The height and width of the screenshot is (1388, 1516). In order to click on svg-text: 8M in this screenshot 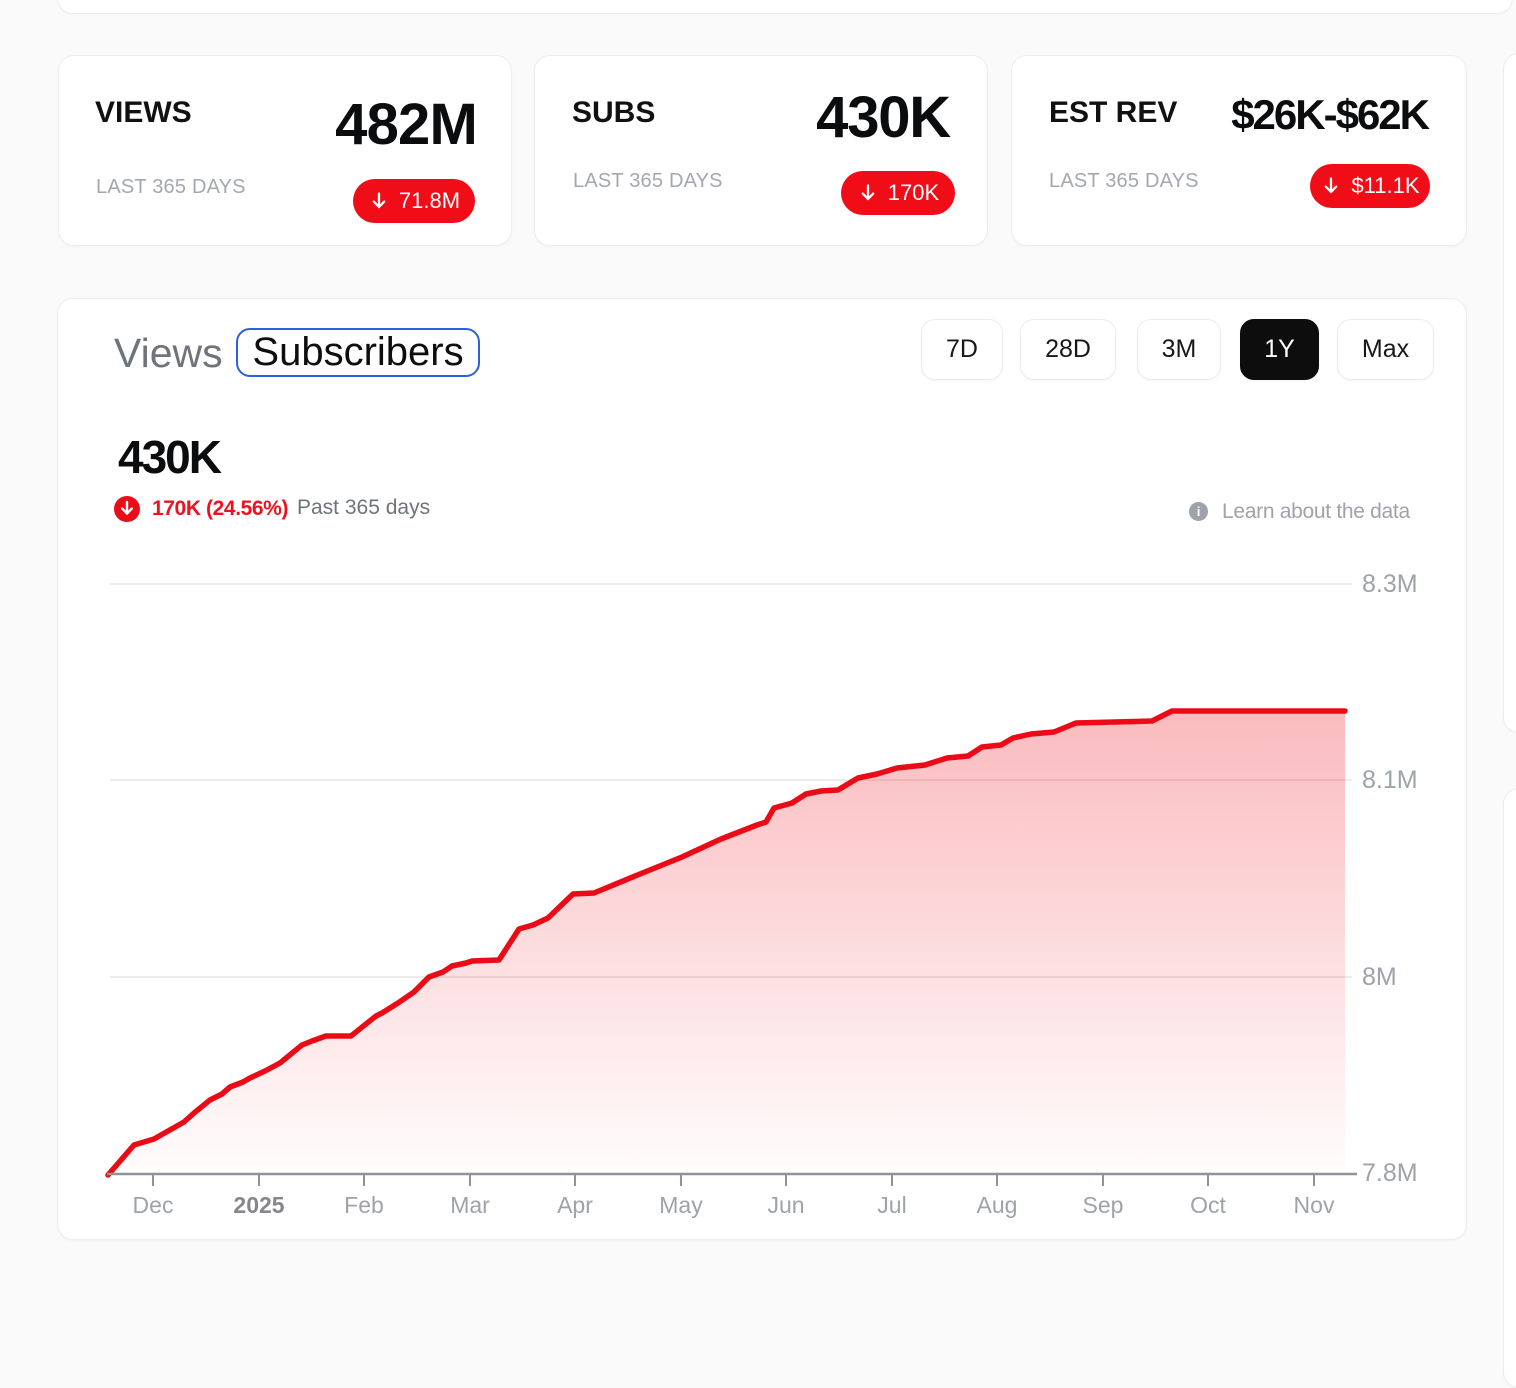, I will do `click(1379, 977)`.